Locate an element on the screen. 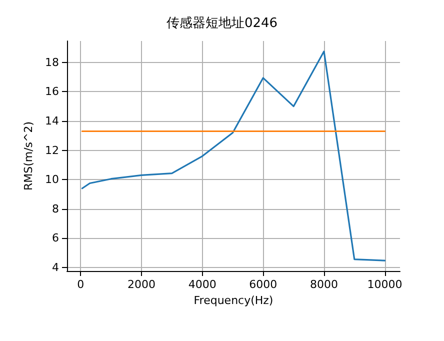 The width and height of the screenshot is (444, 341). x-tick-label: 2000 is located at coordinates (142, 284).